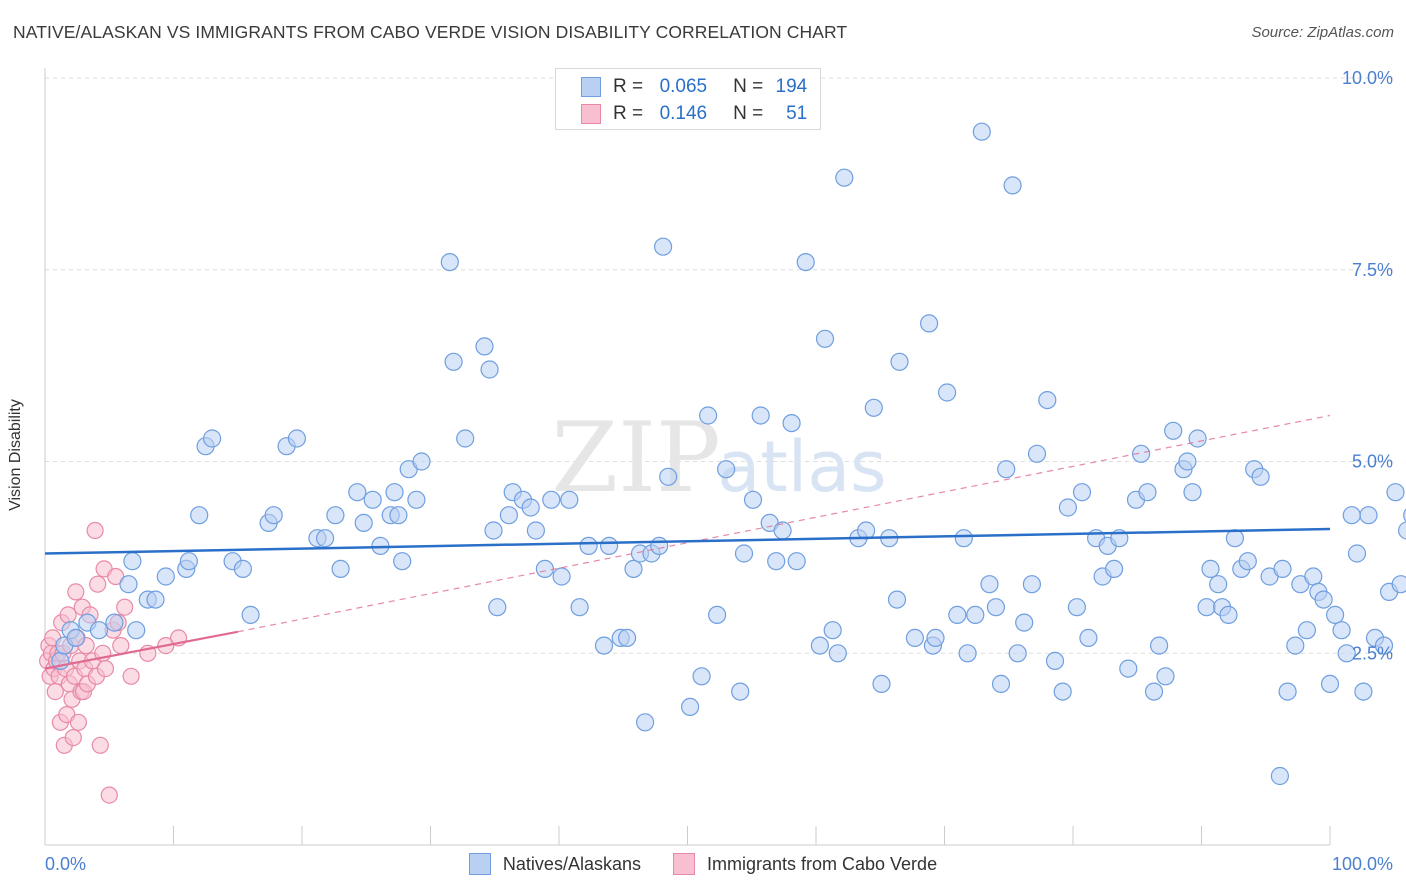  Describe the element at coordinates (797, 113) in the screenshot. I see `n-value: 51` at that location.